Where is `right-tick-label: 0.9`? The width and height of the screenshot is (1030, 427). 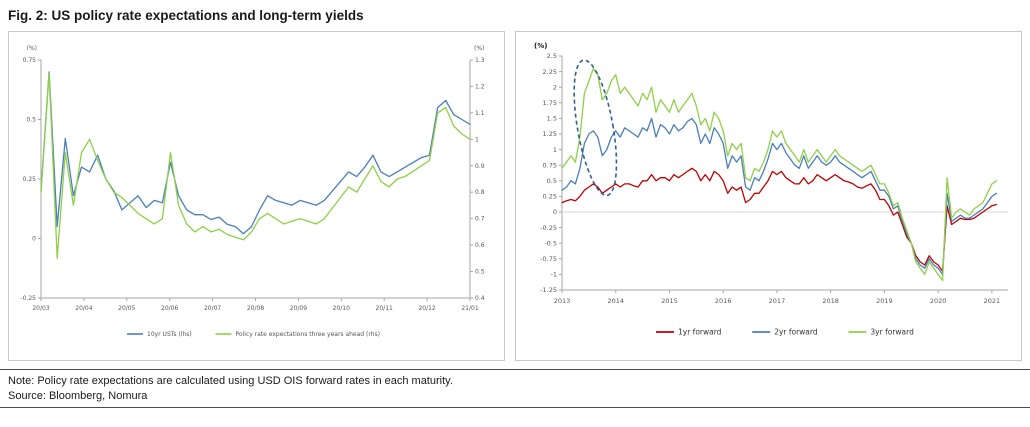 right-tick-label: 0.9 is located at coordinates (480, 166).